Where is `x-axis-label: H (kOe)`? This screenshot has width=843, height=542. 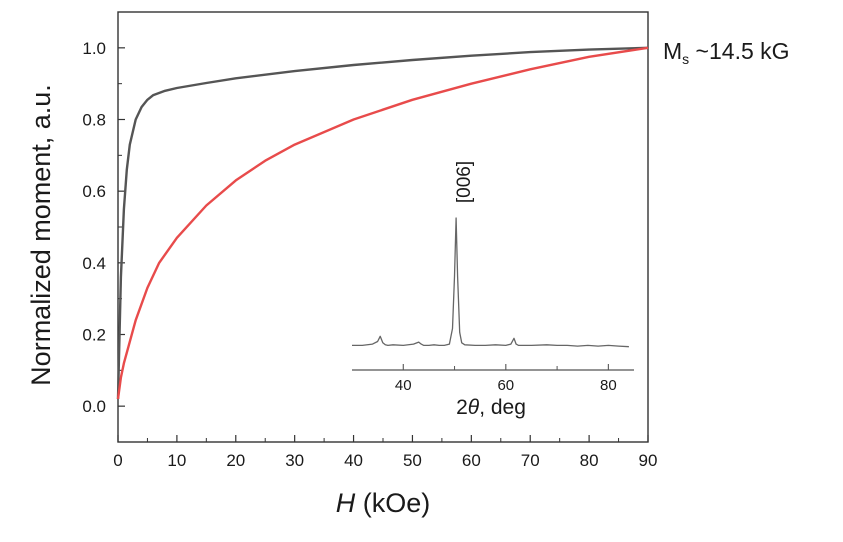 x-axis-label: H (kOe) is located at coordinates (383, 503).